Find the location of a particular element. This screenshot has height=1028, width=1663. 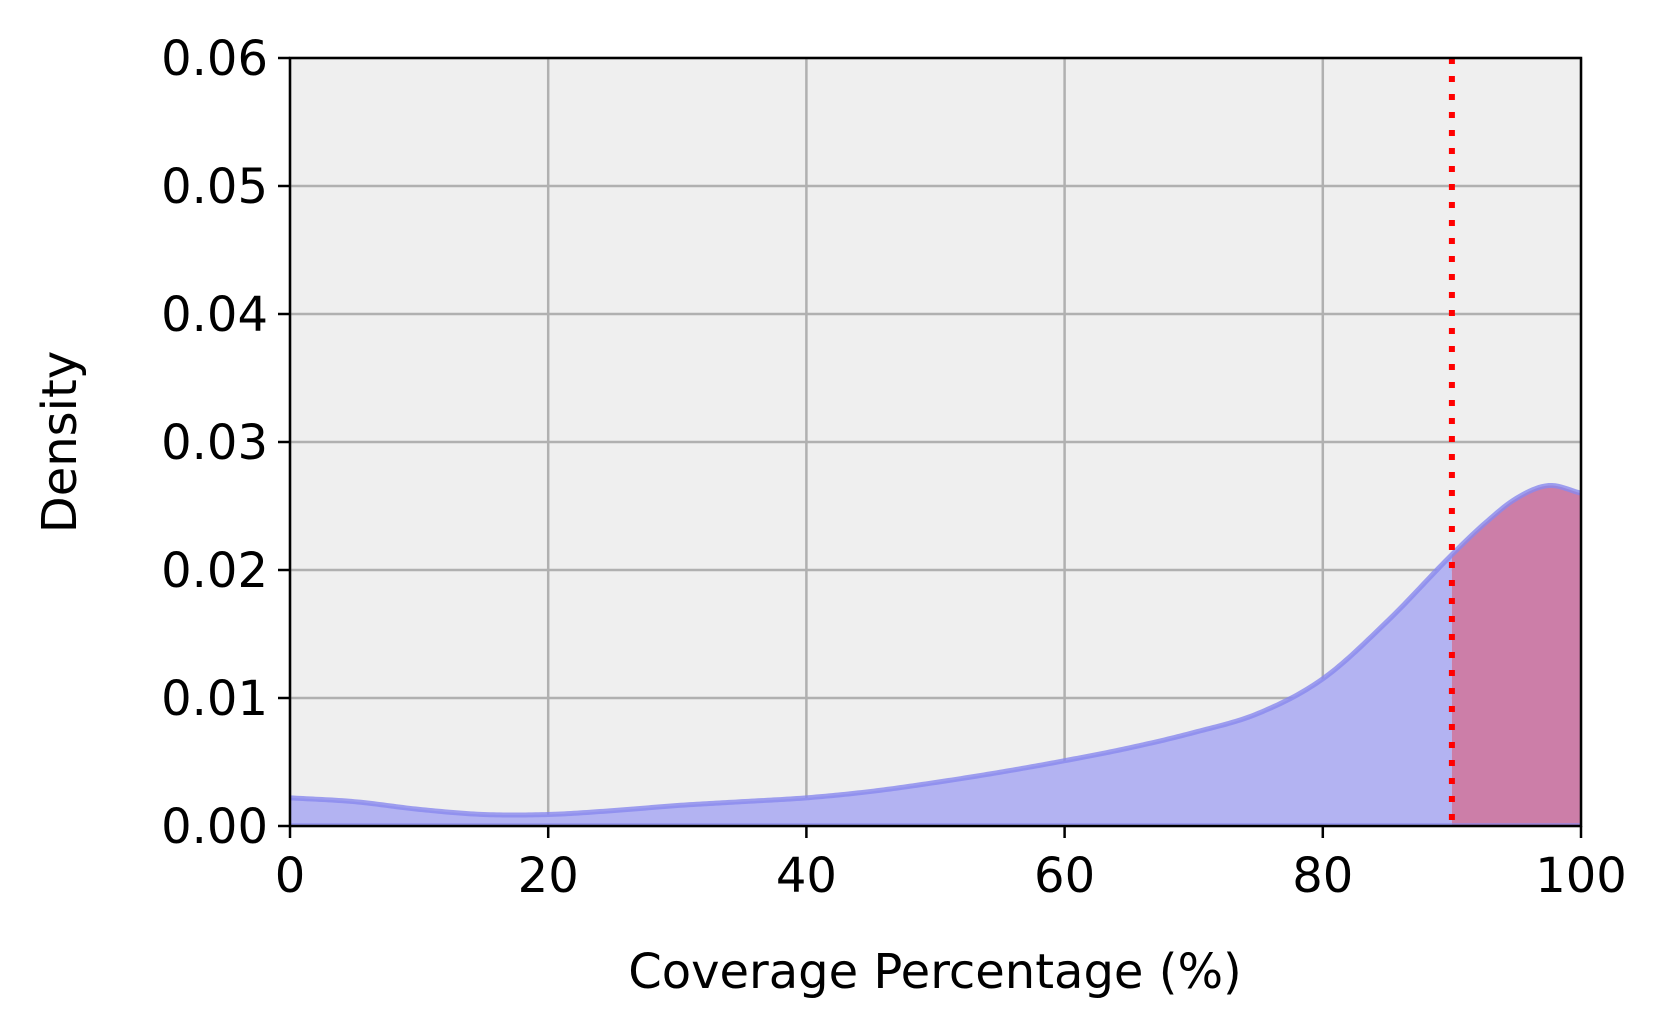

x-tick-label-0: 0 is located at coordinates (290, 876).